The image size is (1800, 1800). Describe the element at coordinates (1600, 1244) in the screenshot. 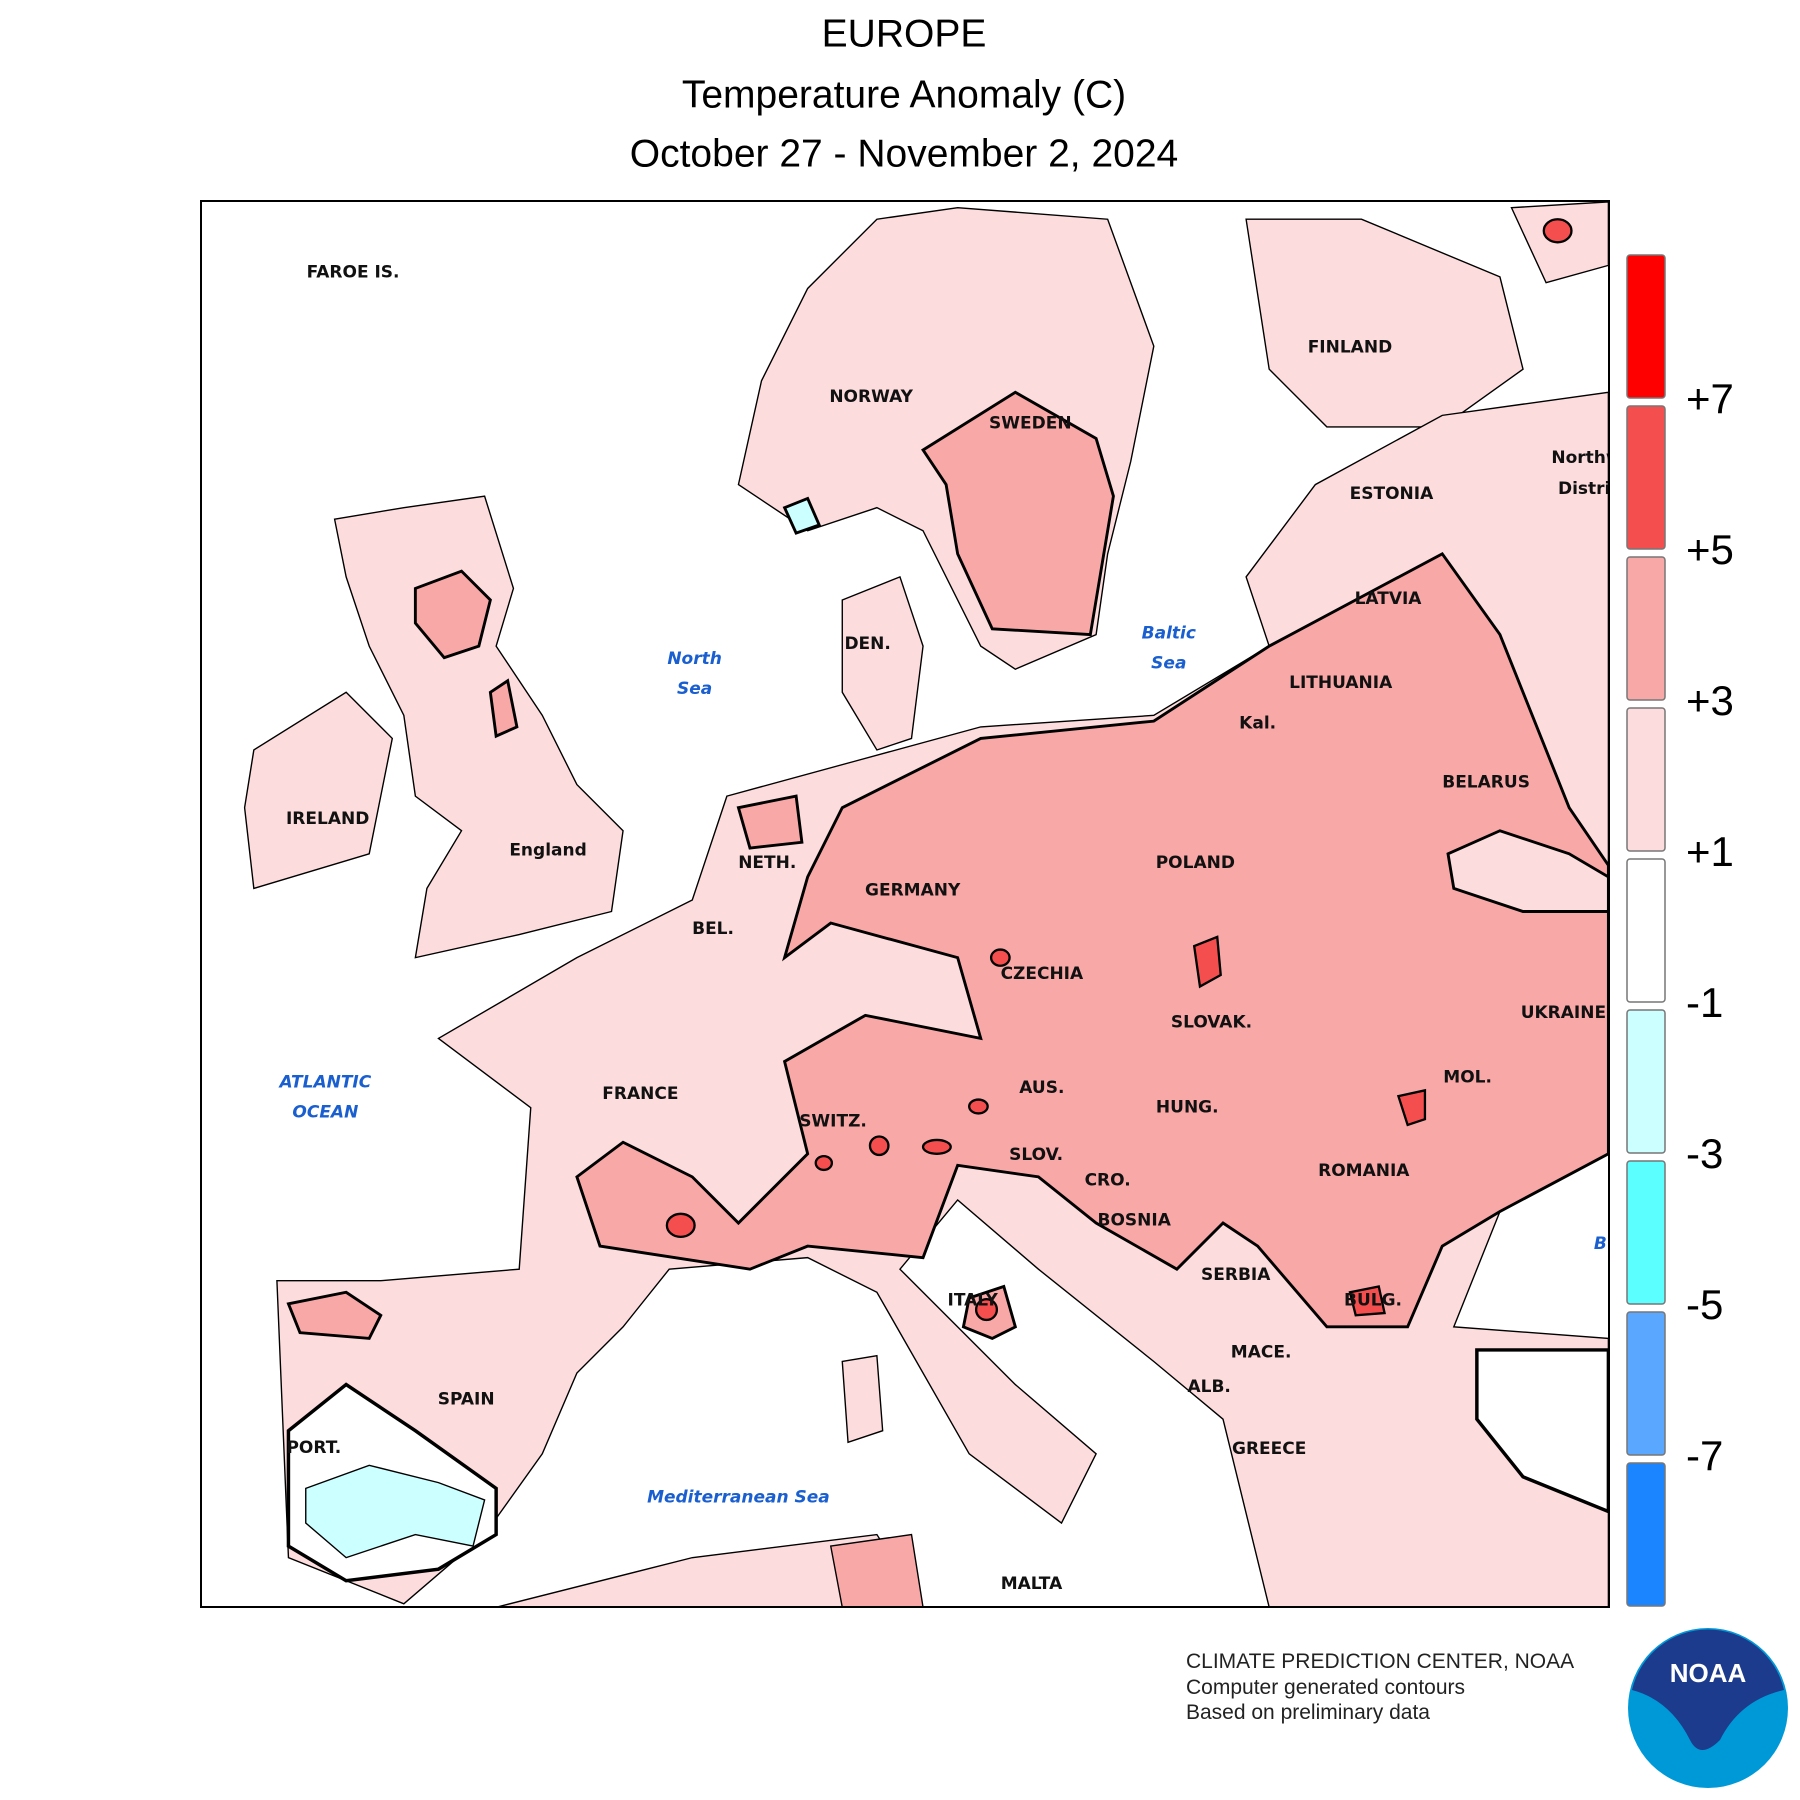

I see `water-label: B` at that location.